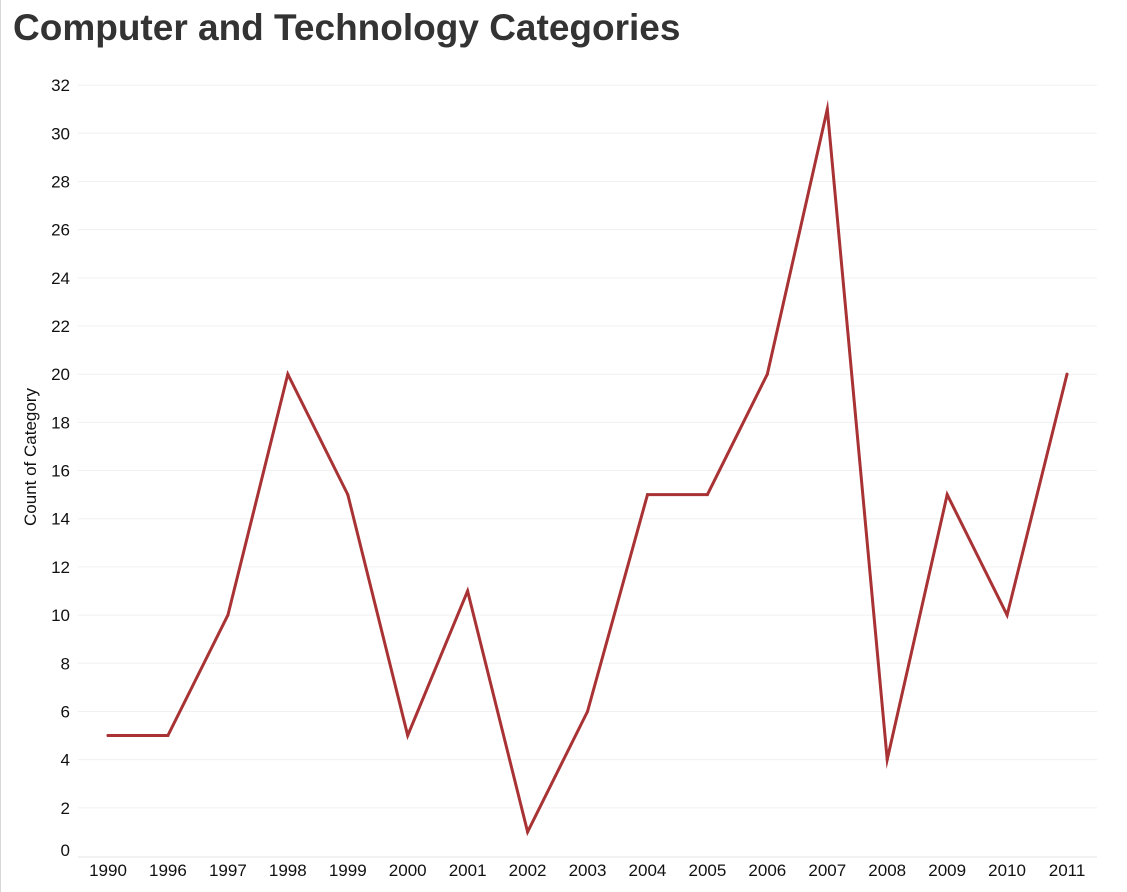 The width and height of the screenshot is (1127, 892). I want to click on data-point-2003, so click(588, 711).